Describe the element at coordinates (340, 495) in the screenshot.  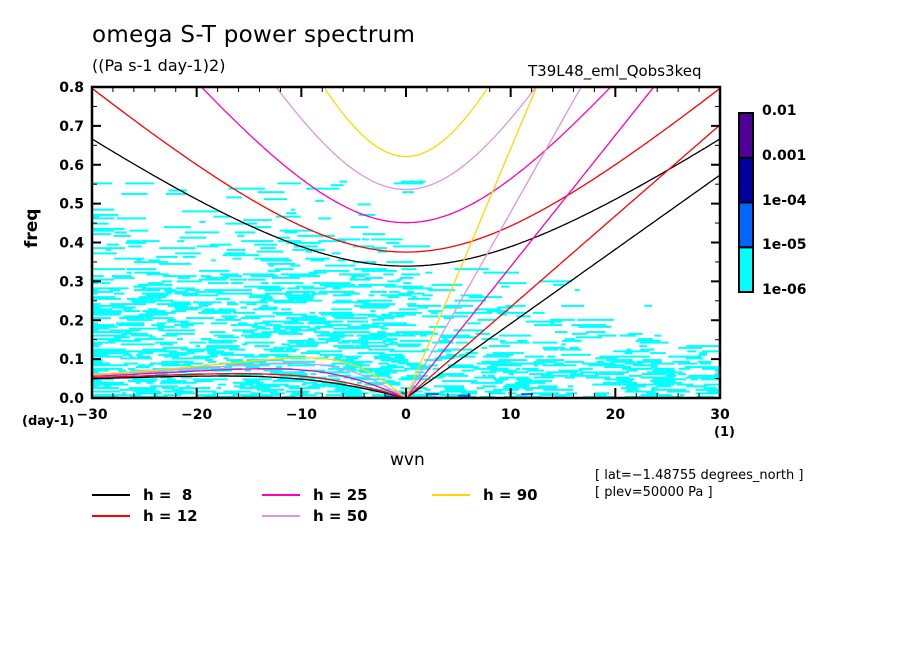
I see `legend-label: h = 25` at that location.